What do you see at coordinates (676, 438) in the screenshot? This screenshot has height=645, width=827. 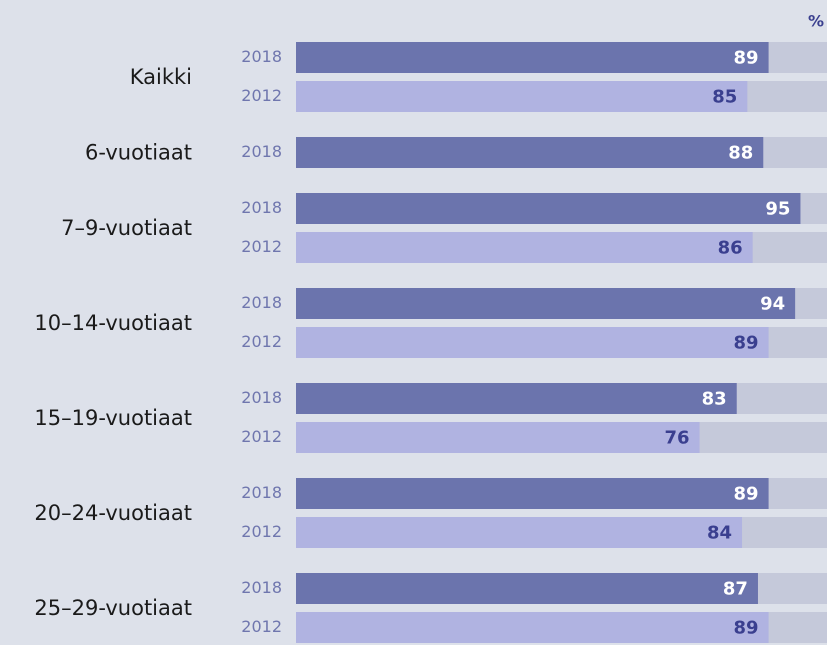 I see `value-label: 76` at bounding box center [676, 438].